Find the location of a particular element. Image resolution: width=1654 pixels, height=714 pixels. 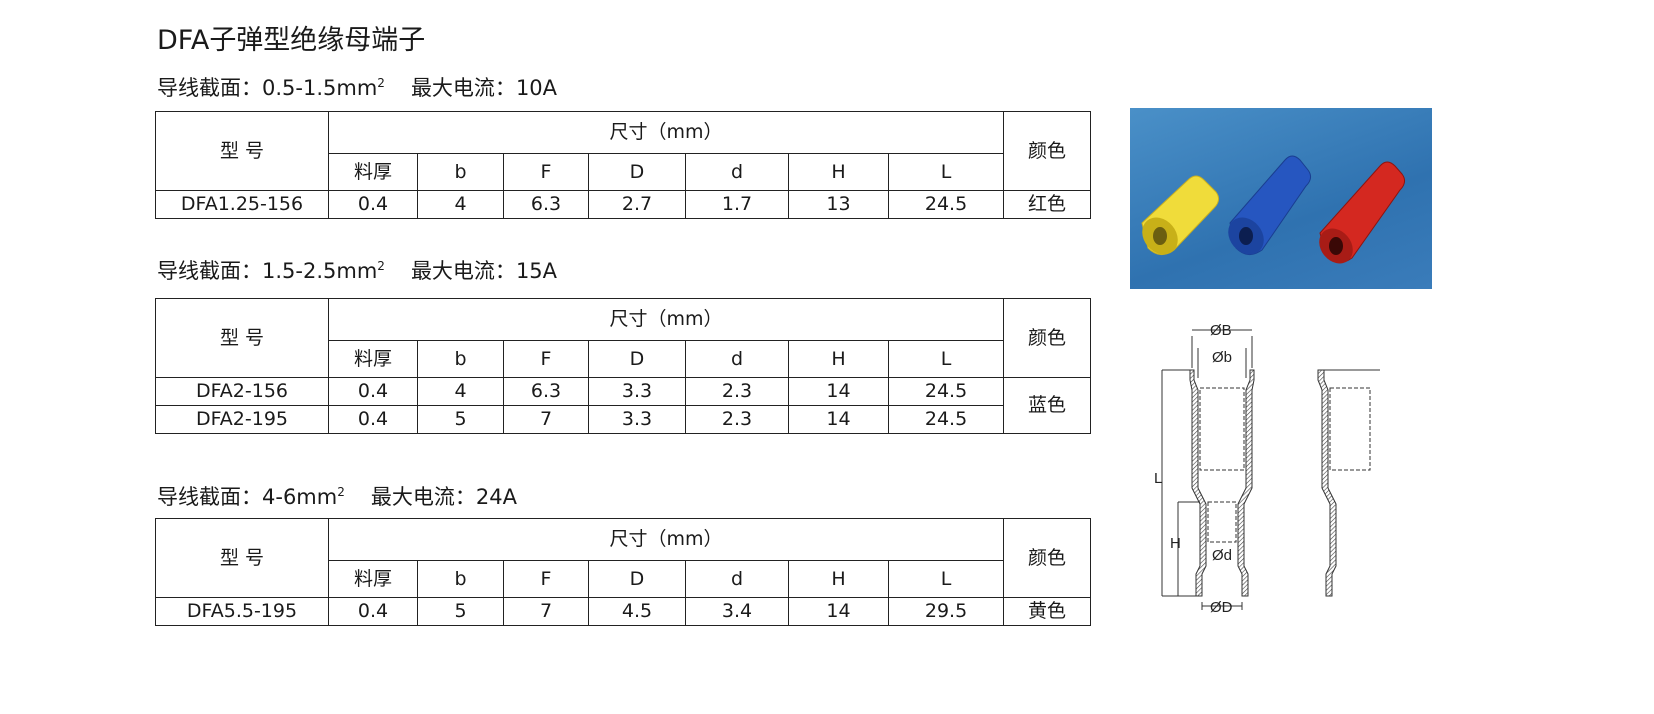

model-cell: DFA1.25-156 is located at coordinates (242, 204).